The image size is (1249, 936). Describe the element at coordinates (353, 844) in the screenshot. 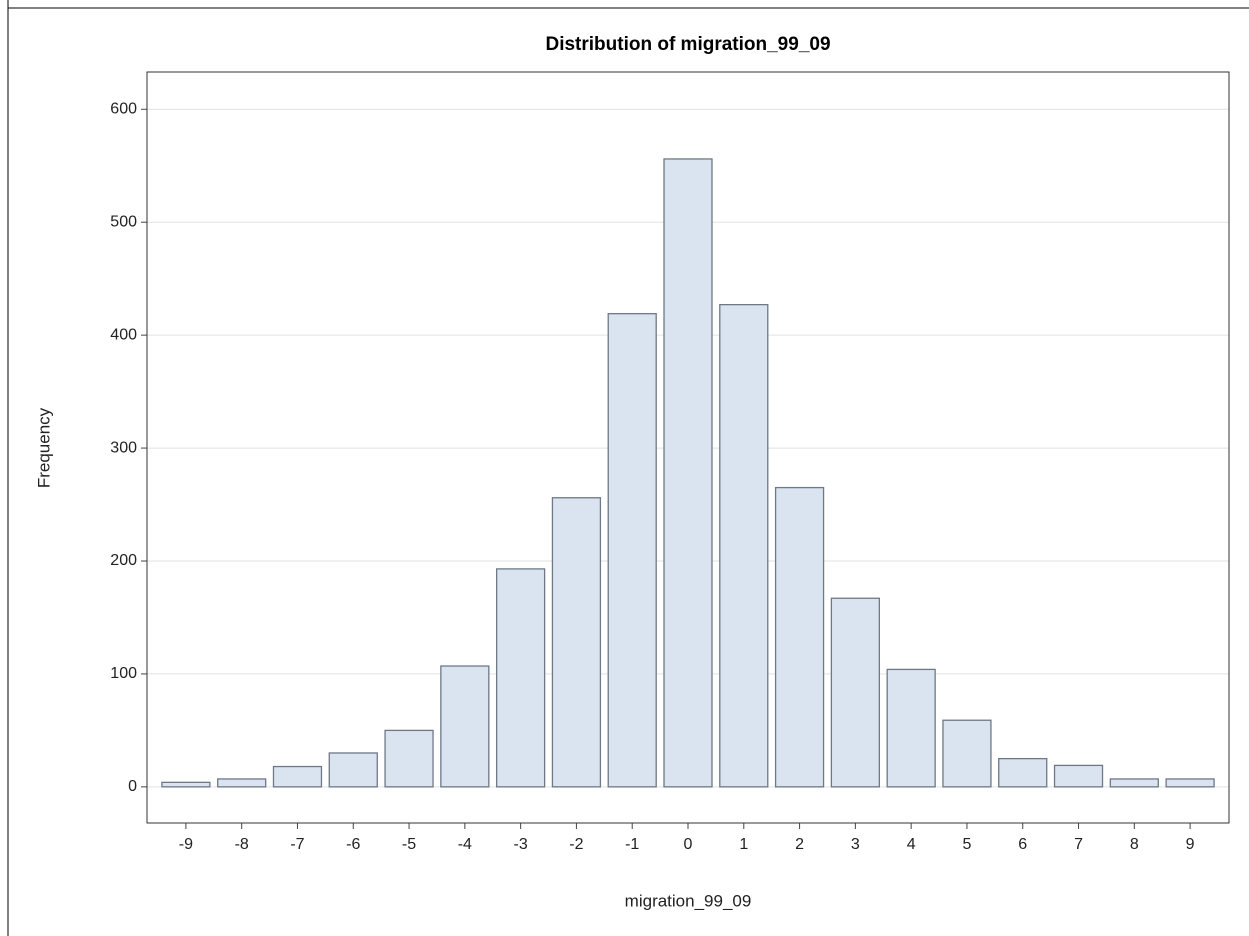

I see `x-tick-label: -6` at that location.